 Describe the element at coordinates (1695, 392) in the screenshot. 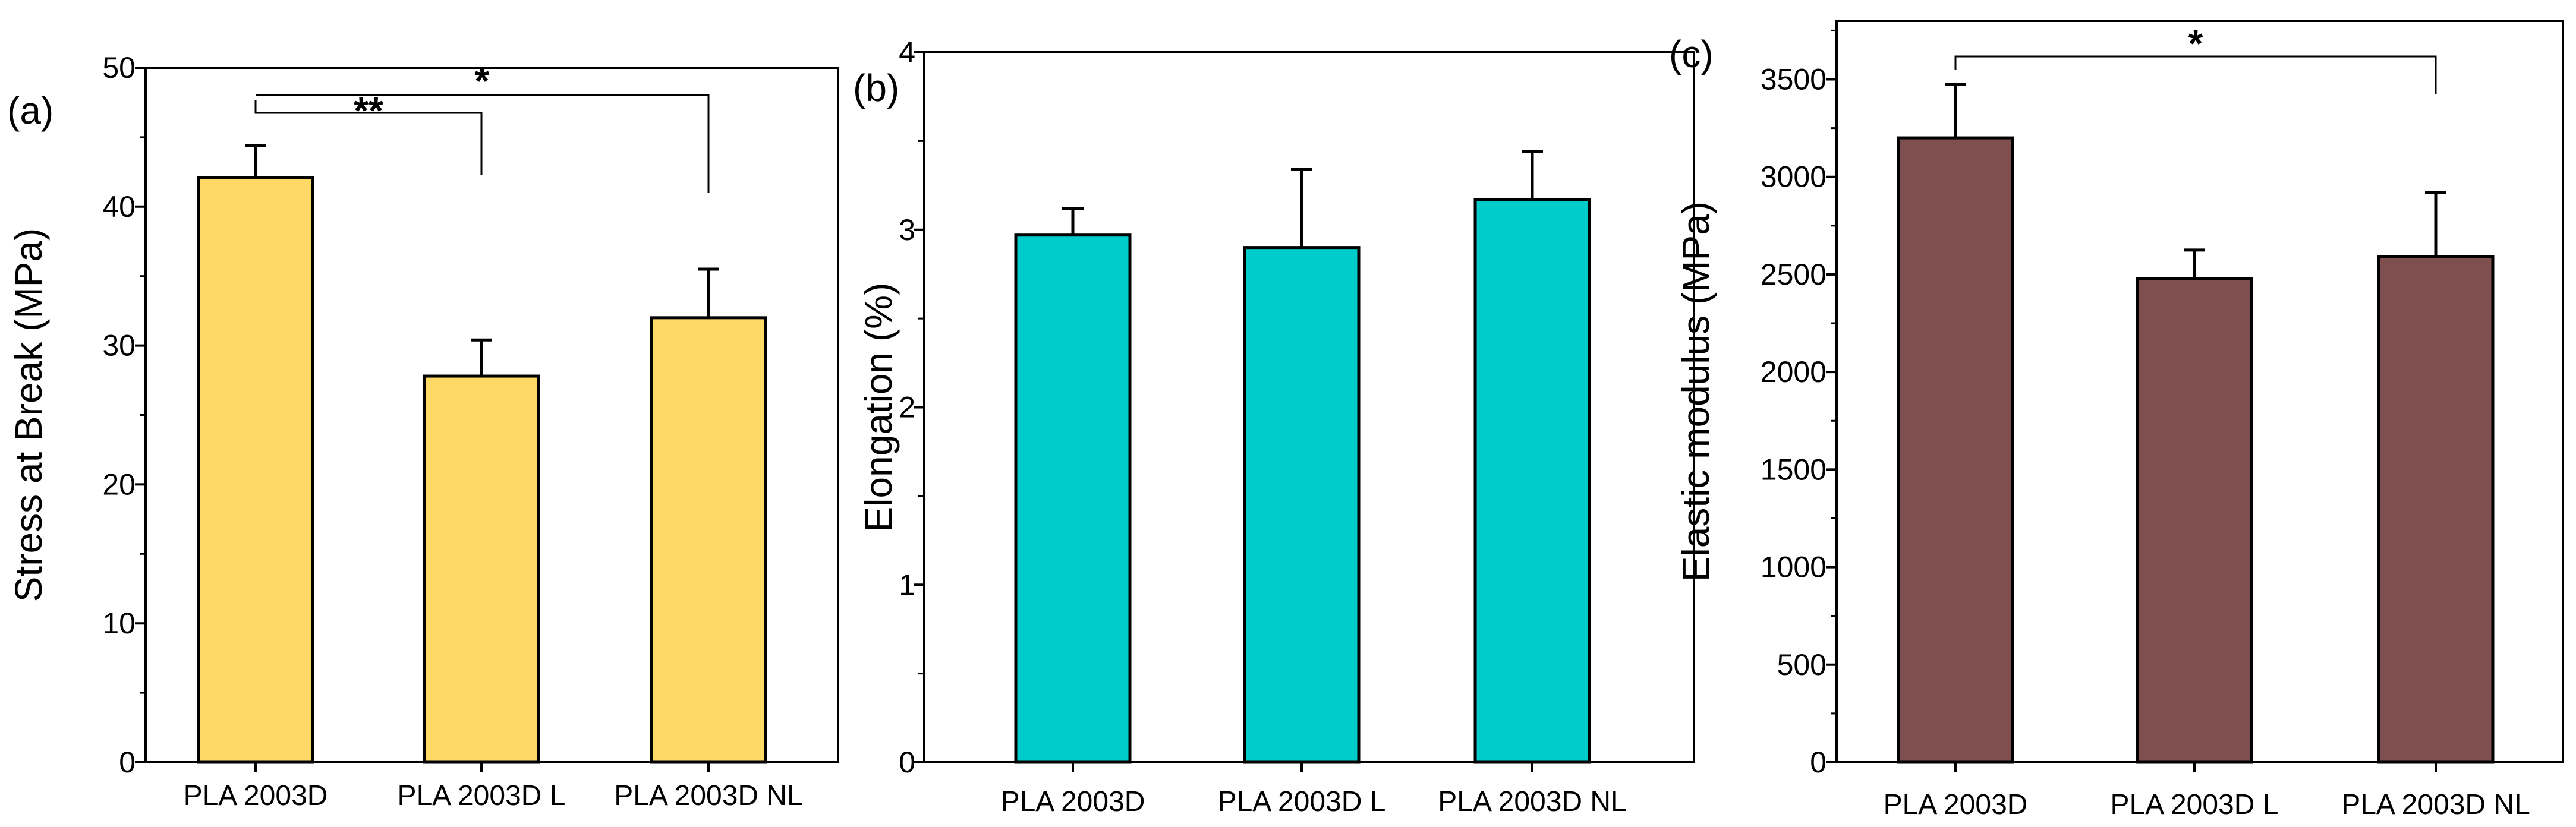

I see `y-axis-title: Elastic modulus (MPa)` at that location.